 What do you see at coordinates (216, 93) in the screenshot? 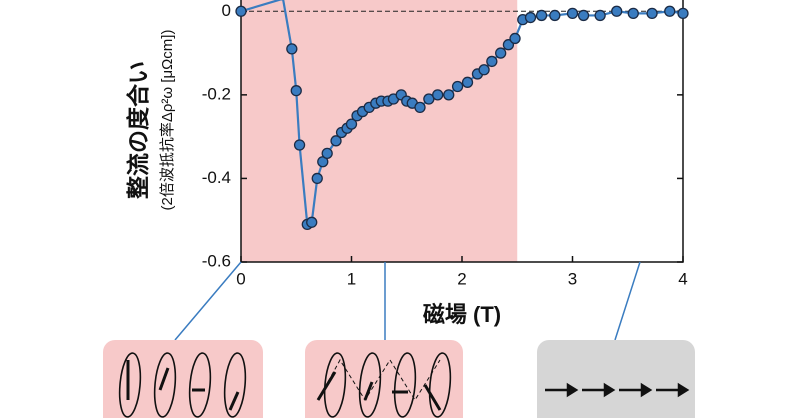
I see `y-tick-label: -0.2` at bounding box center [216, 93].